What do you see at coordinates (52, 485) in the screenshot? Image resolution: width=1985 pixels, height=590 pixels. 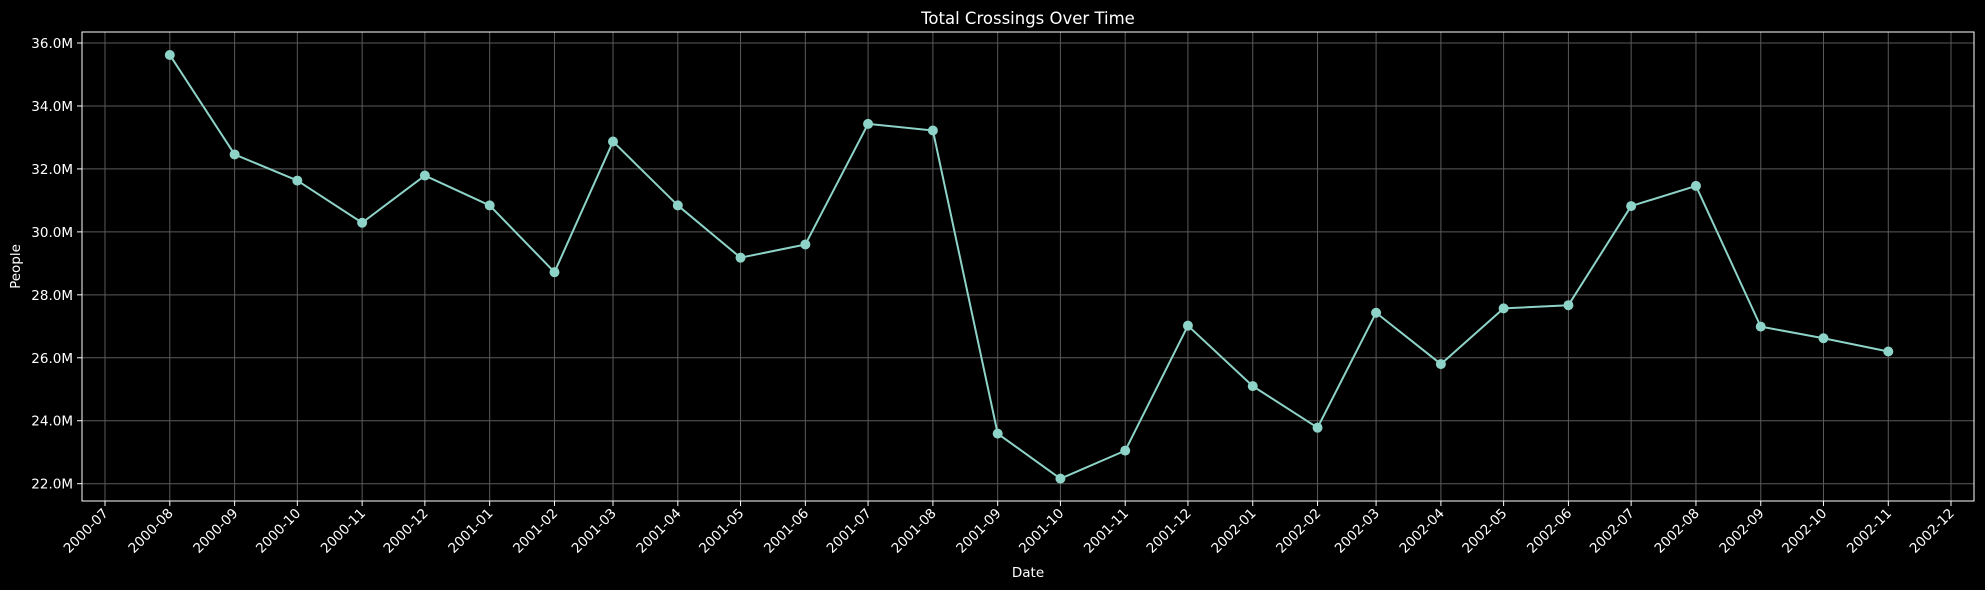 I see `y-tick-label: 22.0M` at bounding box center [52, 485].